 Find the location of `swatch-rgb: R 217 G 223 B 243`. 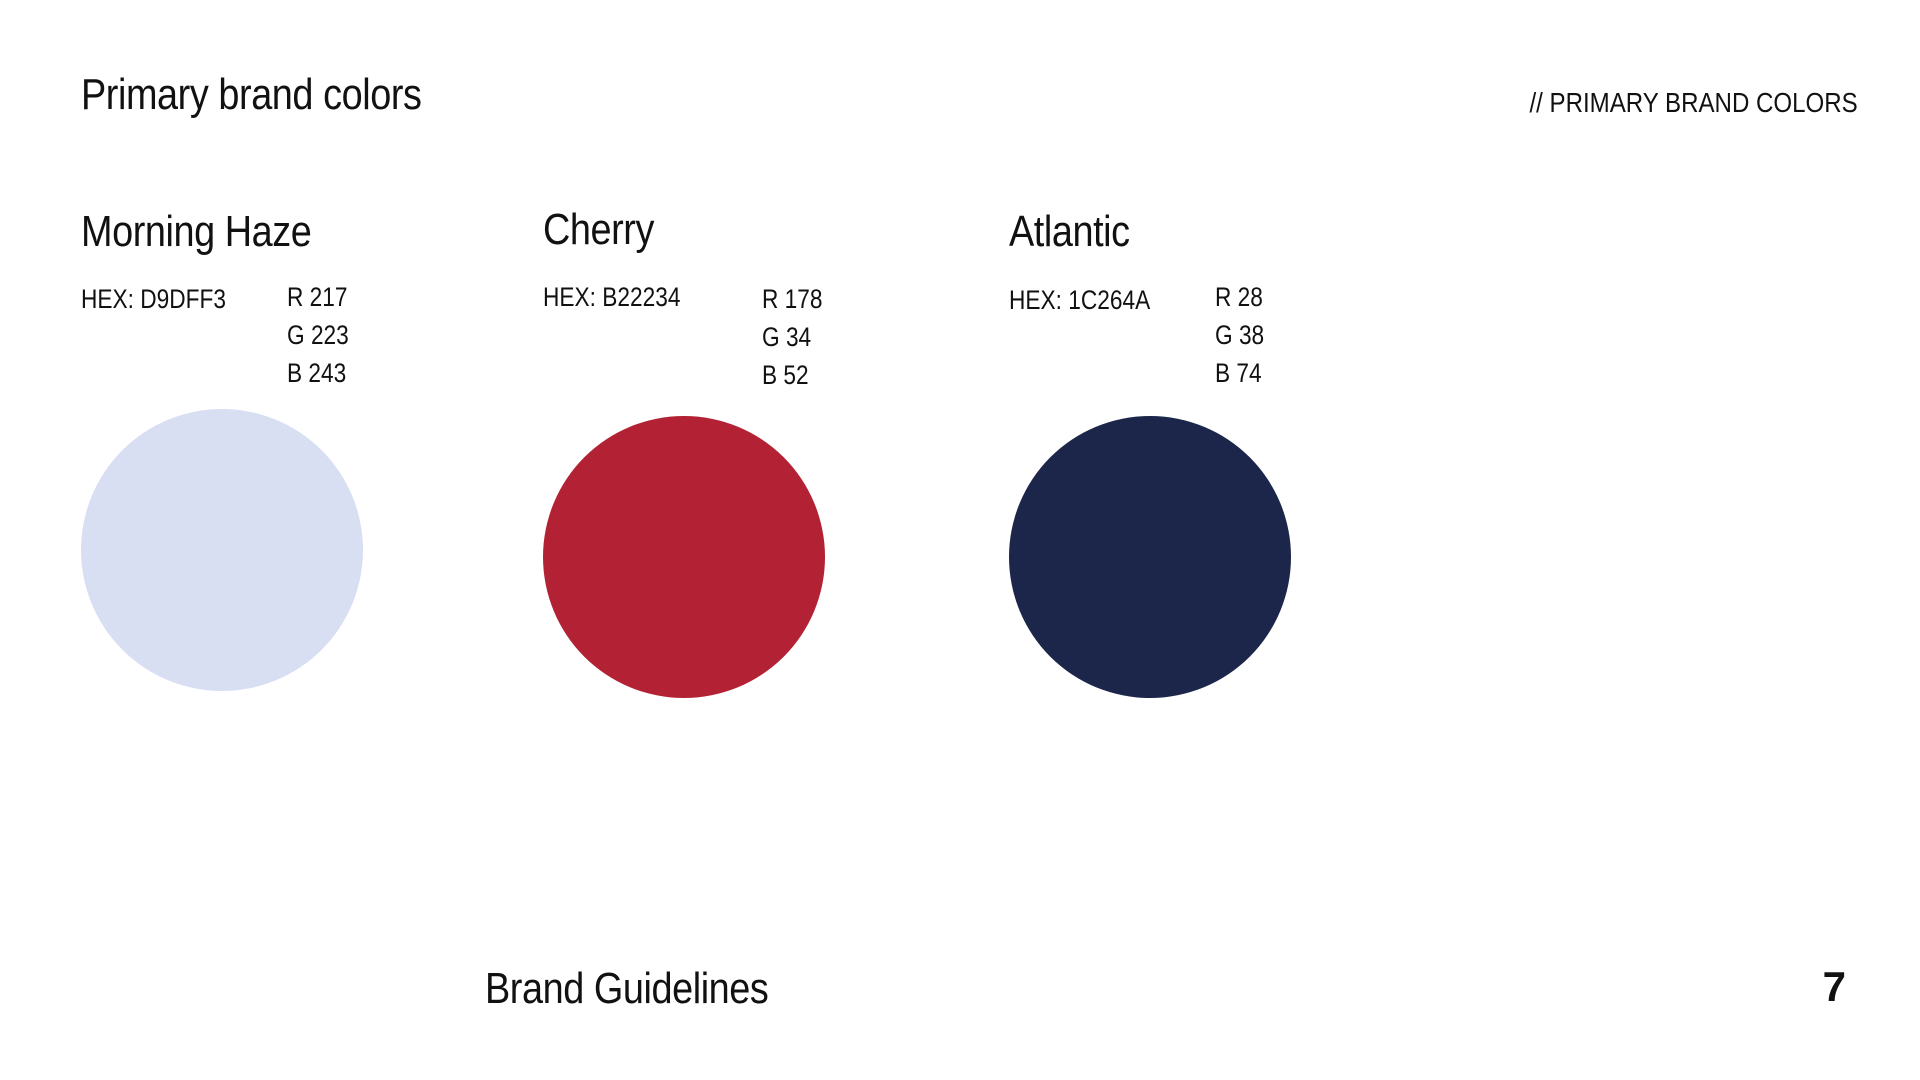

swatch-rgb: R 217 G 223 B 243 is located at coordinates (318, 335).